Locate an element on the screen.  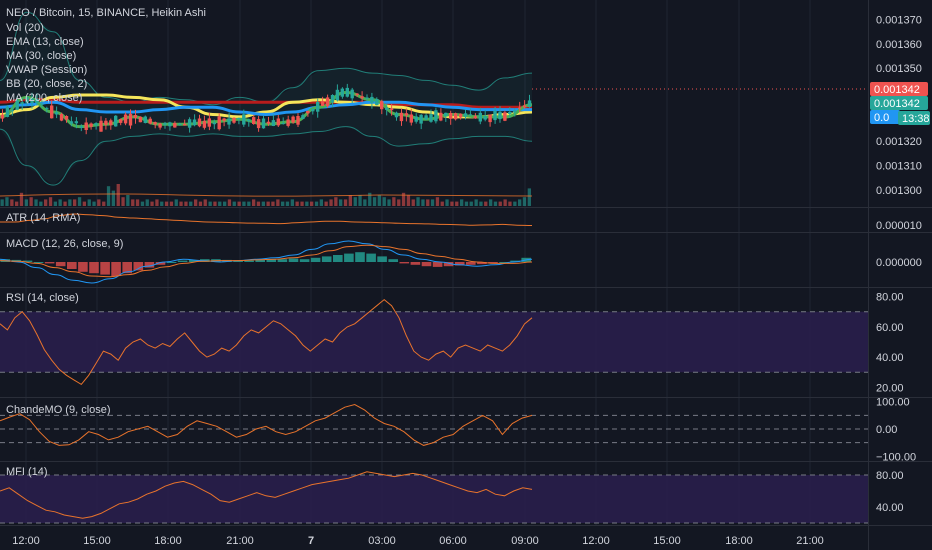
macd-pane: MACD (12, 26, close, 9) is located at coordinates (266, 261).